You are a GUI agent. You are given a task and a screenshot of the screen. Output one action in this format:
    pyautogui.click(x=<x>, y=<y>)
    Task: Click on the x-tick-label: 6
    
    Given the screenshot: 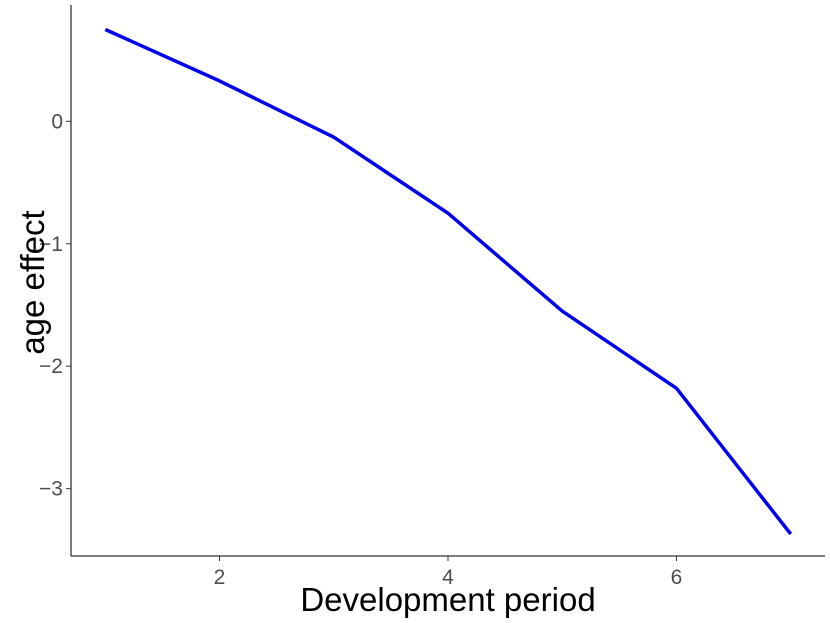 What is the action you would take?
    pyautogui.click(x=677, y=577)
    